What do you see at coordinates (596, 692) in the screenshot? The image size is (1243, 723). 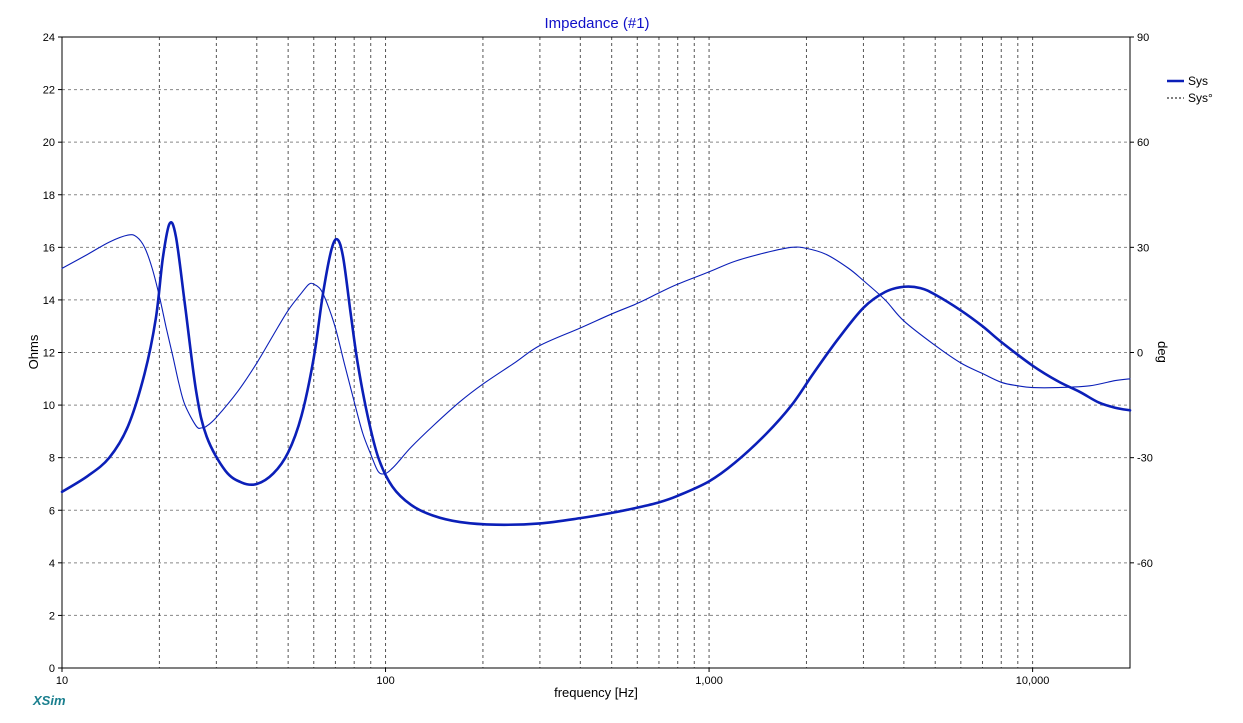 I see `x-axis-label: frequency [Hz]` at bounding box center [596, 692].